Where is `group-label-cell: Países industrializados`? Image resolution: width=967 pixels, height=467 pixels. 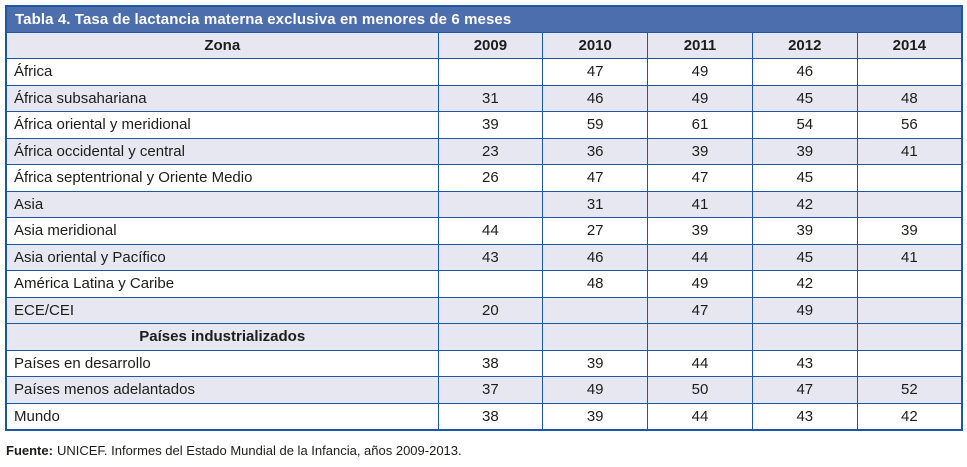
group-label-cell: Países industrializados is located at coordinates (222, 337).